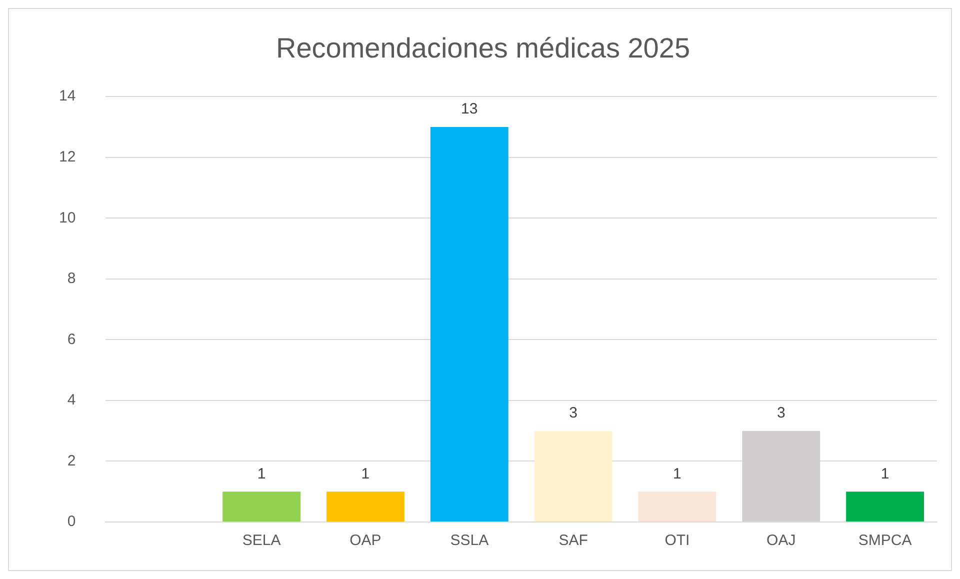  I want to click on x-tick-label: OTI, so click(677, 541).